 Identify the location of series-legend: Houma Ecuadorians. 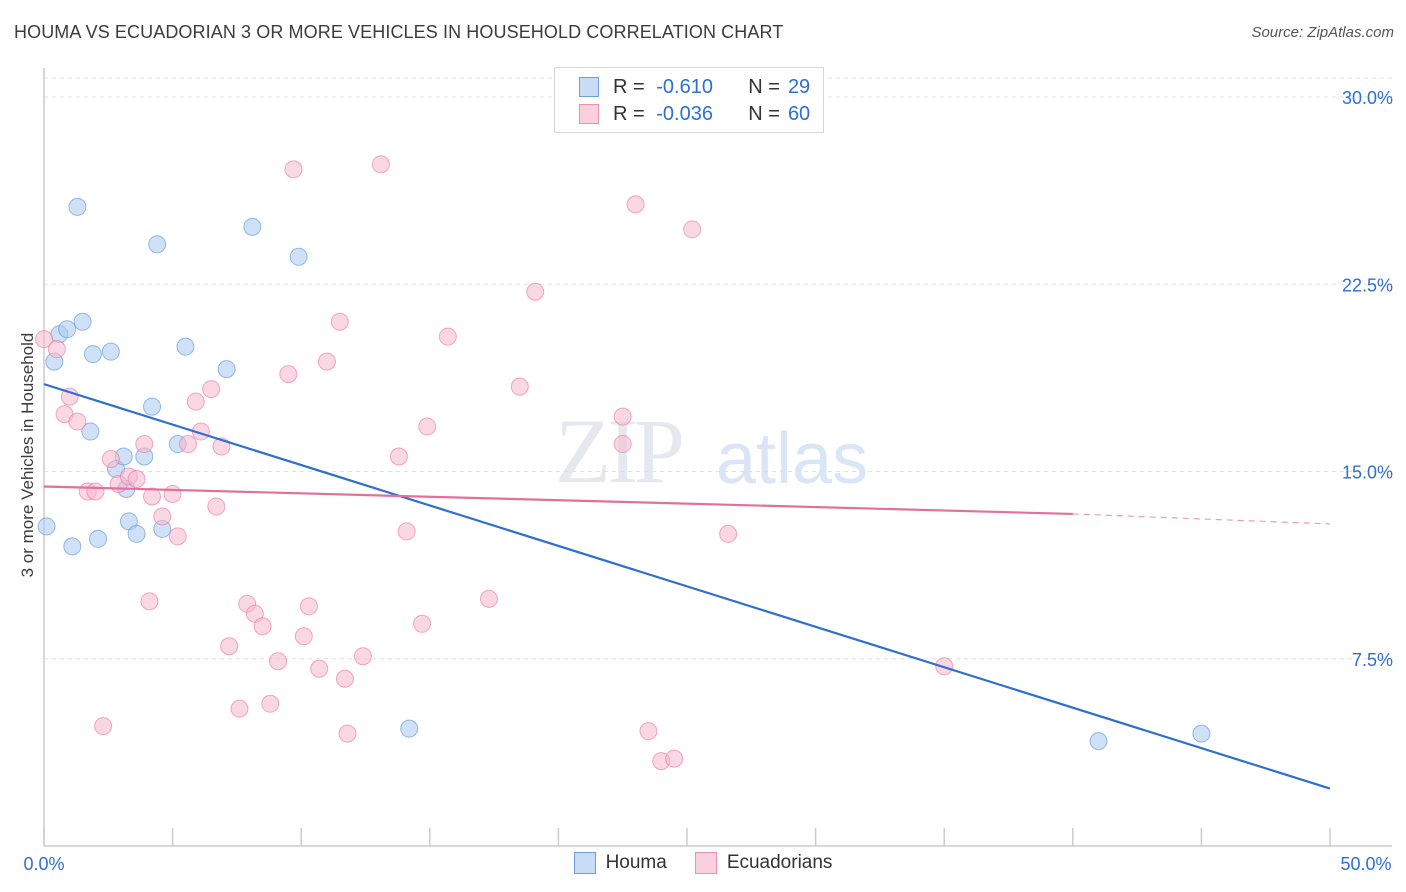
(703, 863).